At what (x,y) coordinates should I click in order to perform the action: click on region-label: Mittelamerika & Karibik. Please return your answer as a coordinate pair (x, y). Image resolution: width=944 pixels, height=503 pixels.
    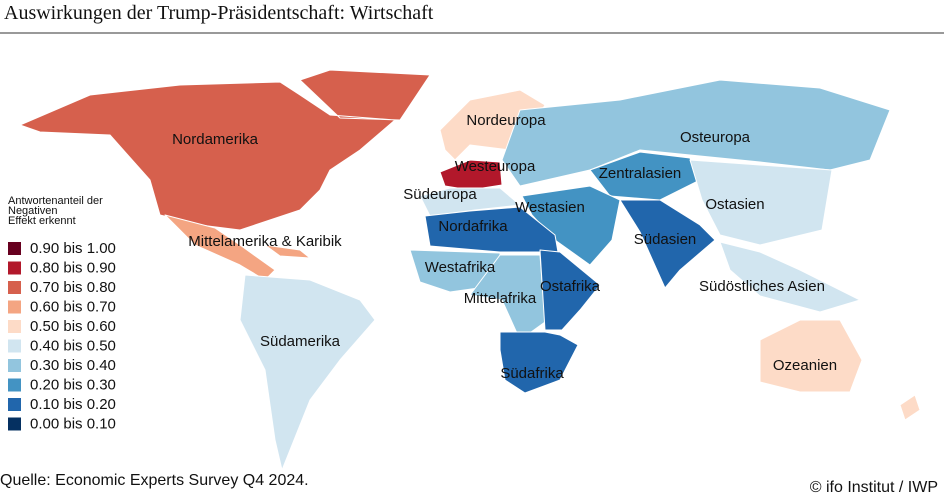
    Looking at the image, I should click on (265, 241).